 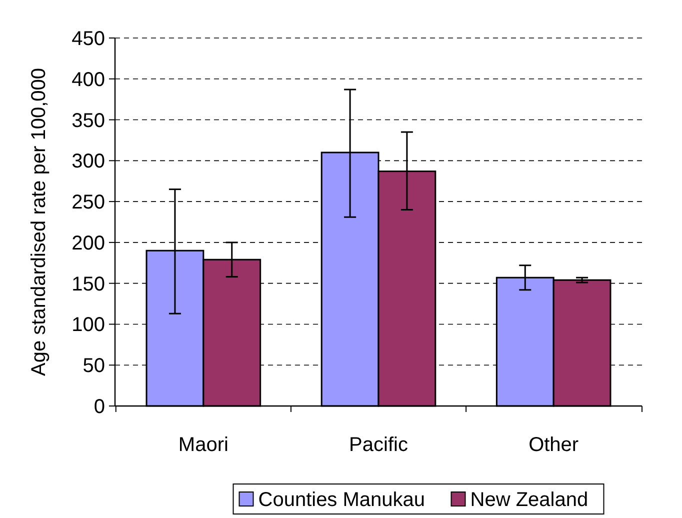 I want to click on legend-label: Counties Manukau, so click(x=342, y=500).